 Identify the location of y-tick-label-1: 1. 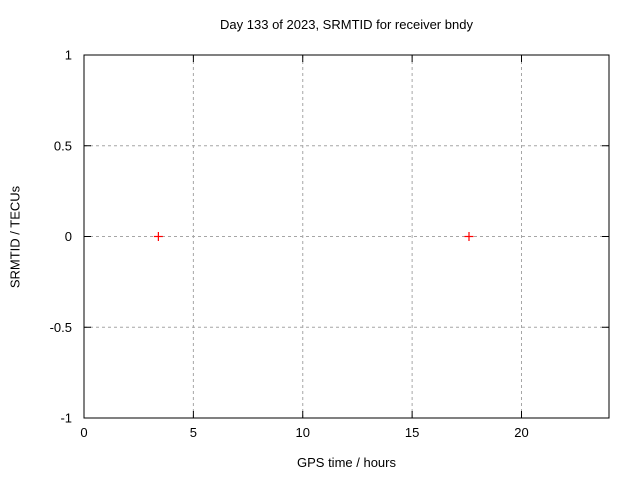
(68, 55).